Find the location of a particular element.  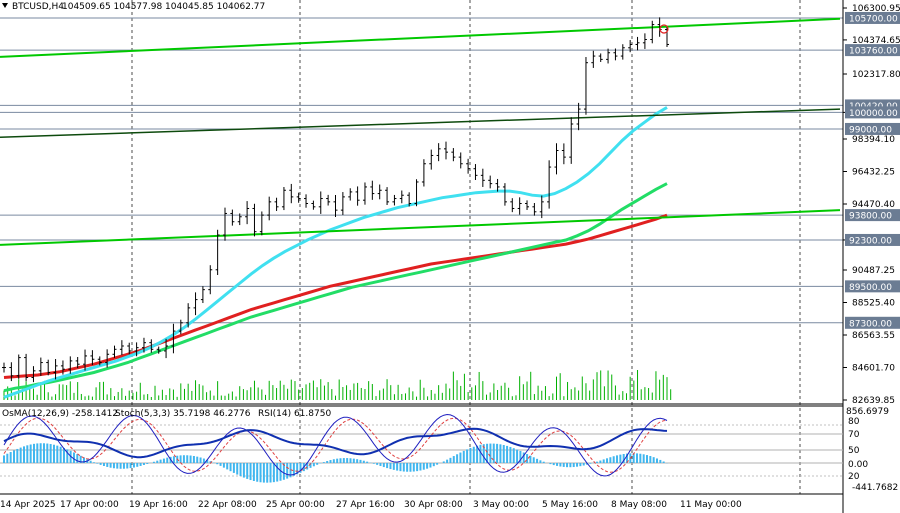

level-tag-label: 105700.00 is located at coordinates (873, 19).